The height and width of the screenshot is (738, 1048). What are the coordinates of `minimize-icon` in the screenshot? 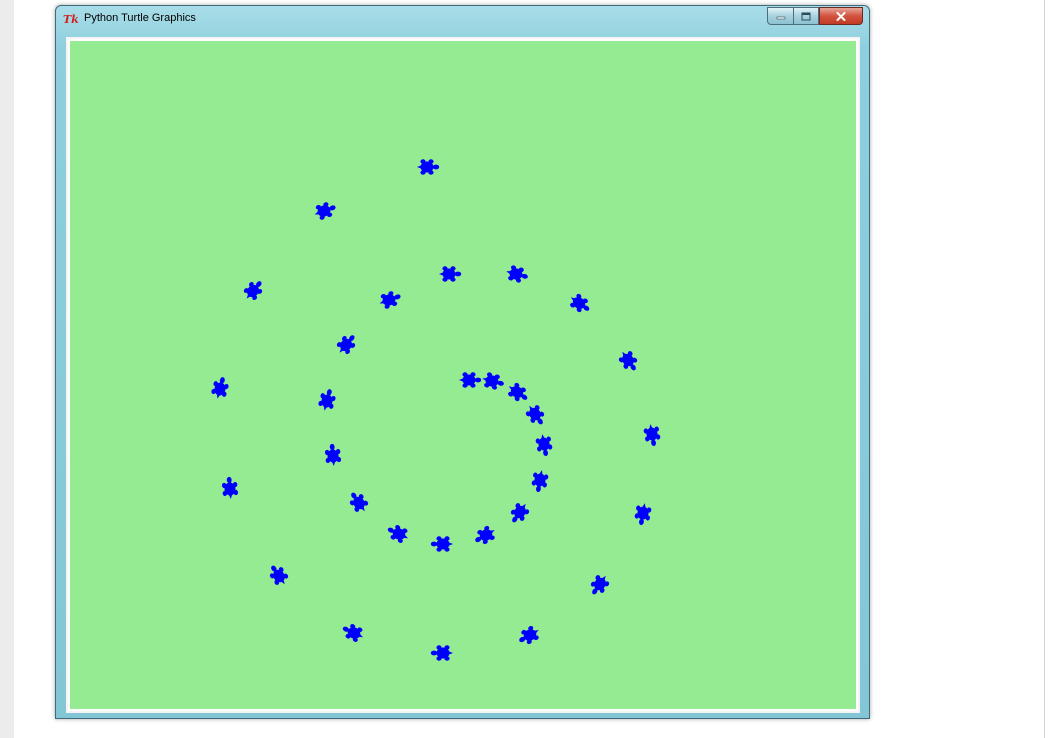 It's located at (780, 18).